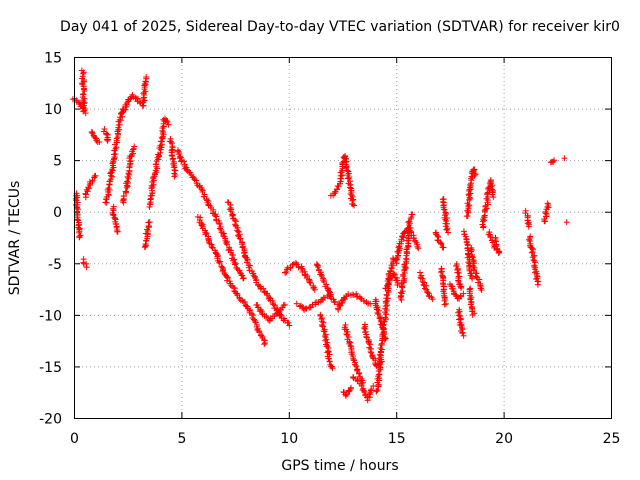 The width and height of the screenshot is (640, 480). Describe the element at coordinates (289, 439) in the screenshot. I see `x-tick-label: 10` at that location.